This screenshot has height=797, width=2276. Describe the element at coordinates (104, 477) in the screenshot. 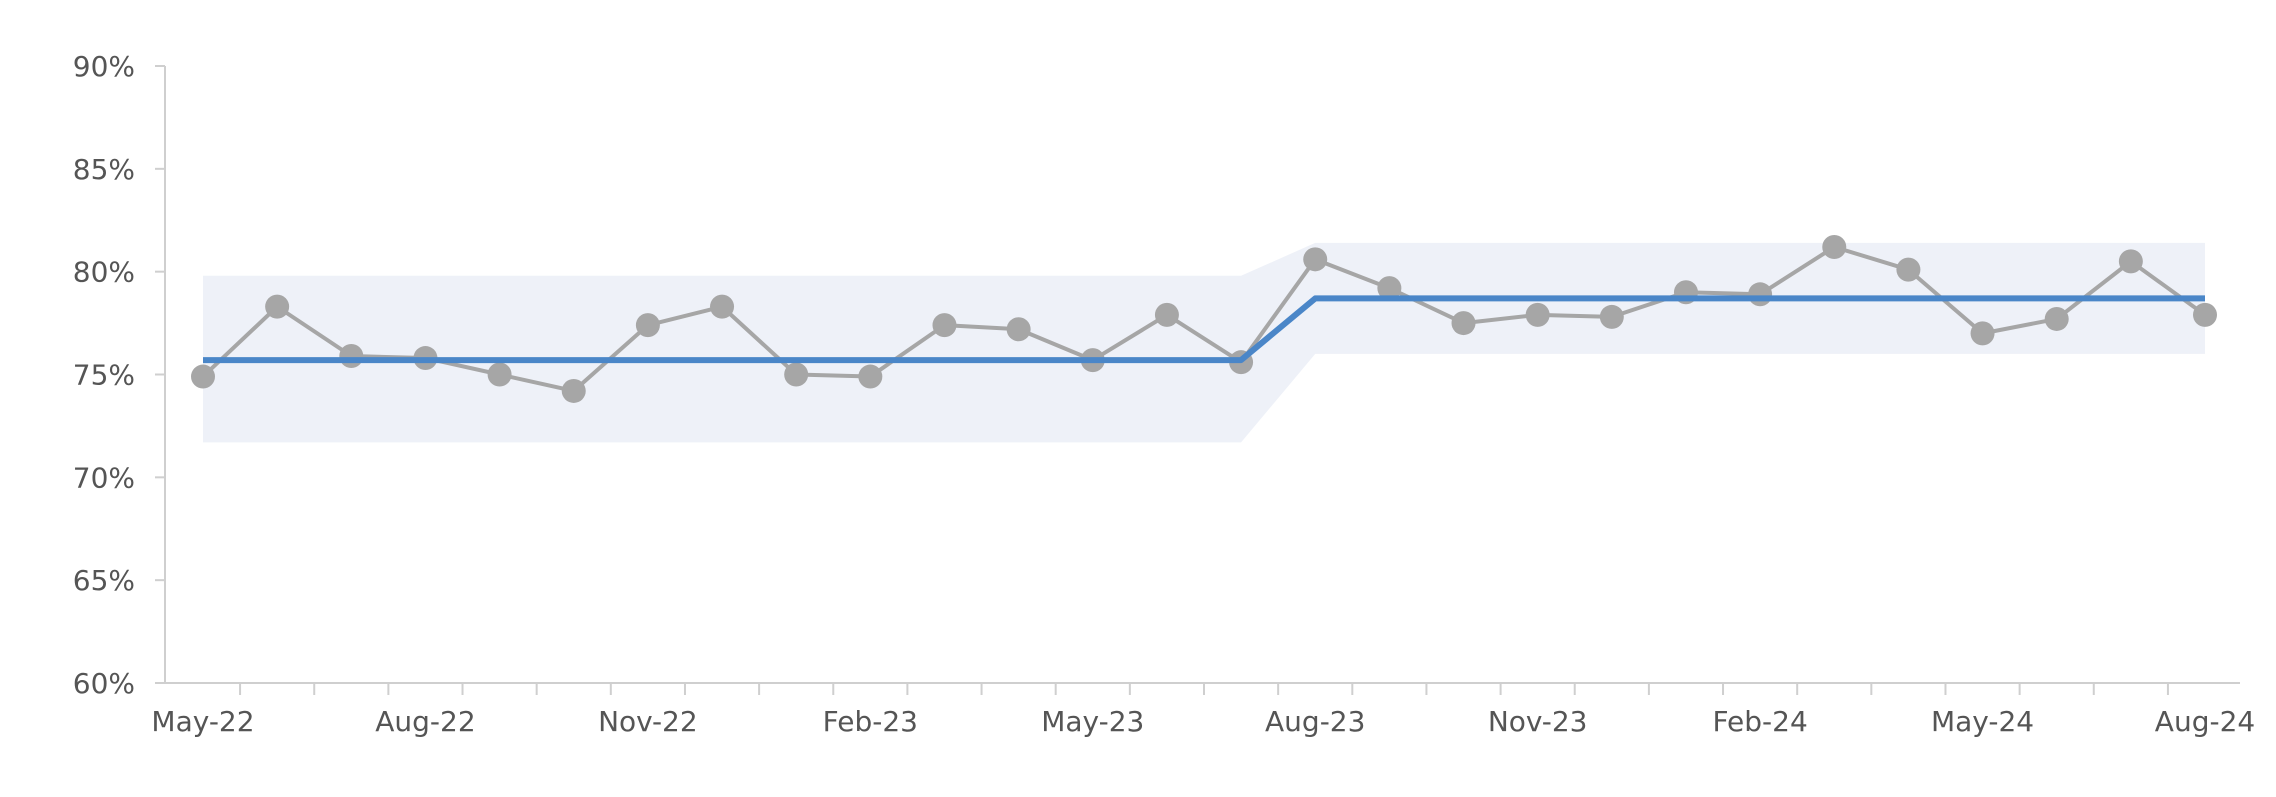

I see `y-tick-label: 70%` at that location.